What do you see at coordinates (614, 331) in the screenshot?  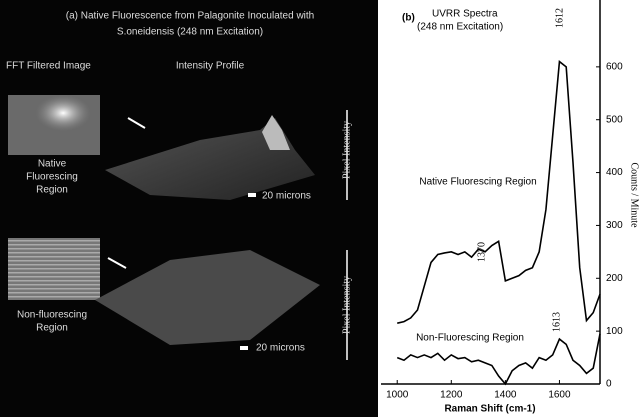 I see `y-tick-label: 100` at bounding box center [614, 331].